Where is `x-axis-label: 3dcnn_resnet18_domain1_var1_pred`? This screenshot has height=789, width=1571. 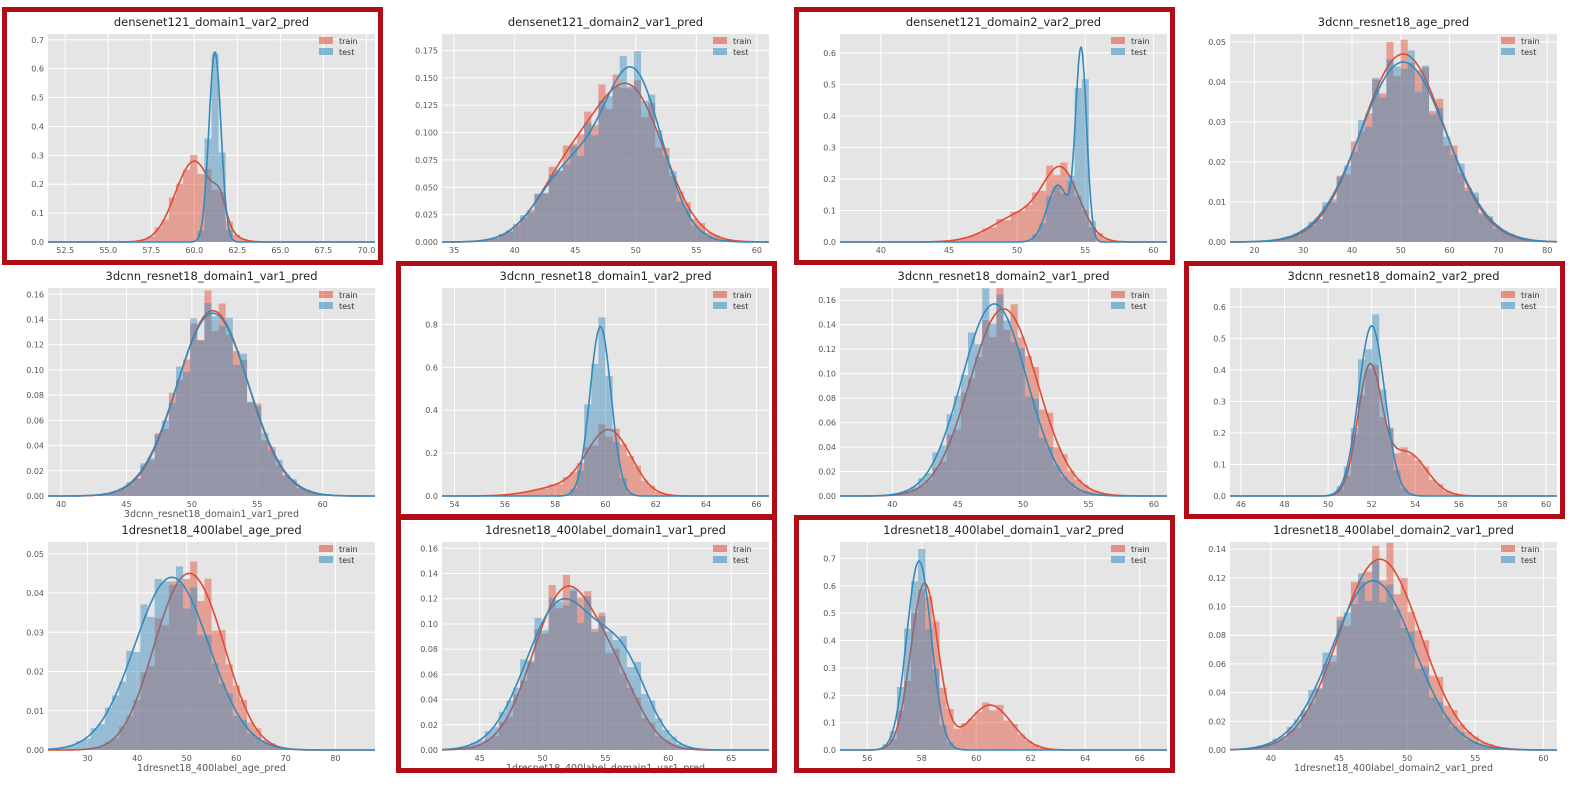
x-axis-label: 3dcnn_resnet18_domain1_var1_pred is located at coordinates (211, 514).